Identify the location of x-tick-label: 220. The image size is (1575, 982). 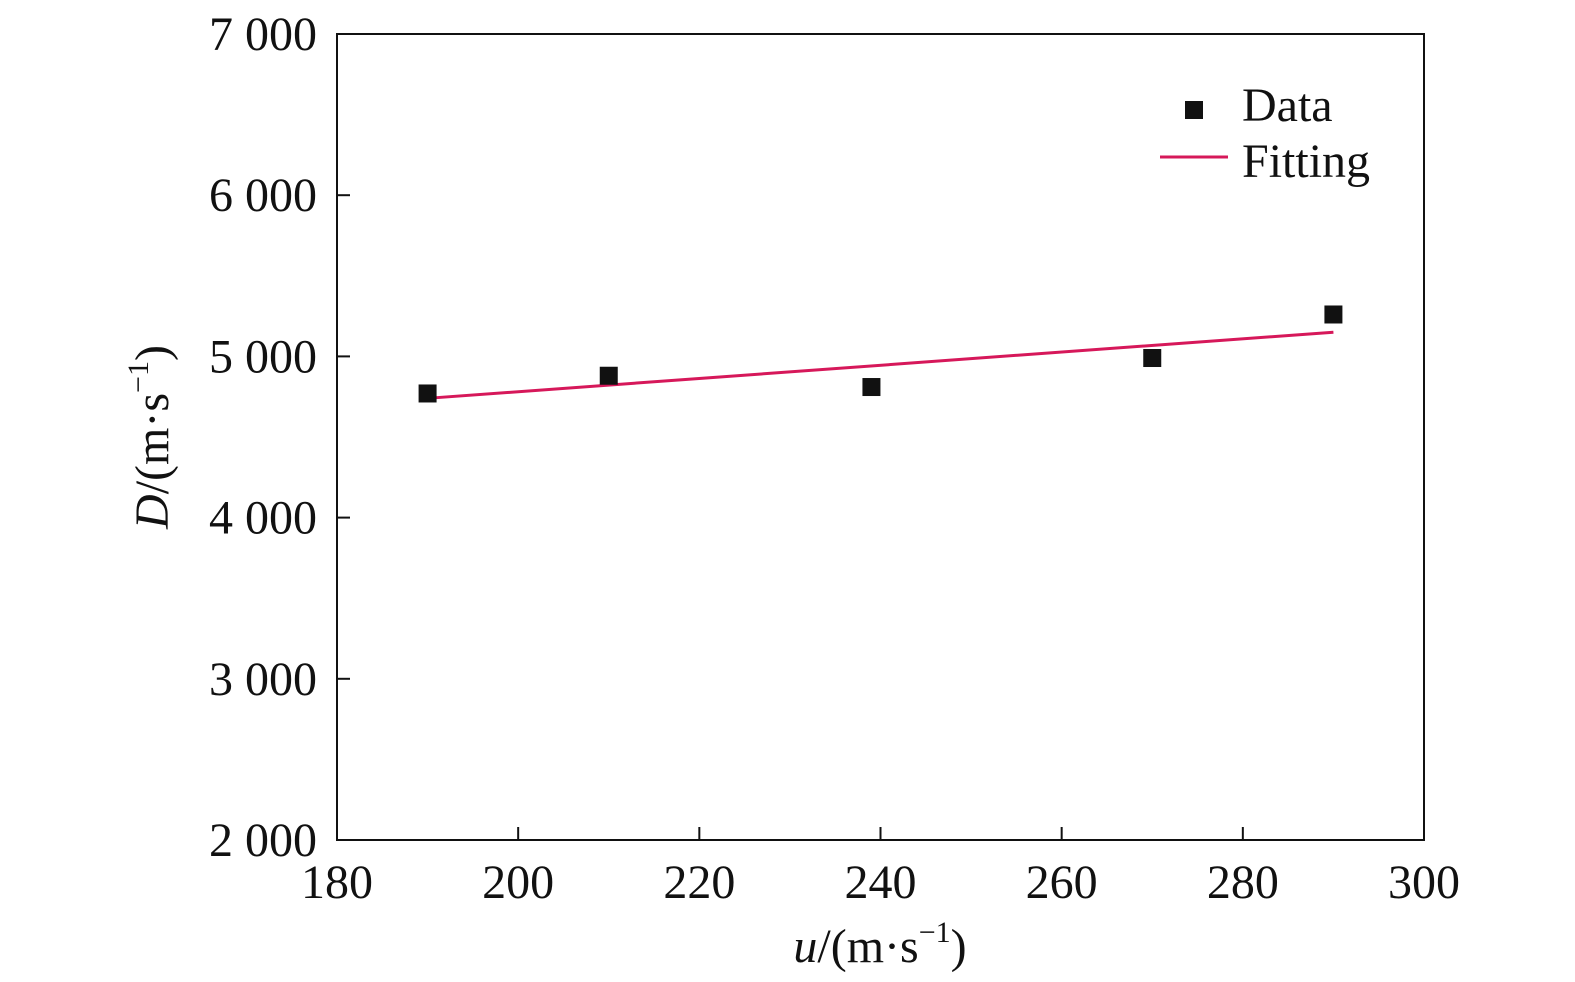
(699, 882).